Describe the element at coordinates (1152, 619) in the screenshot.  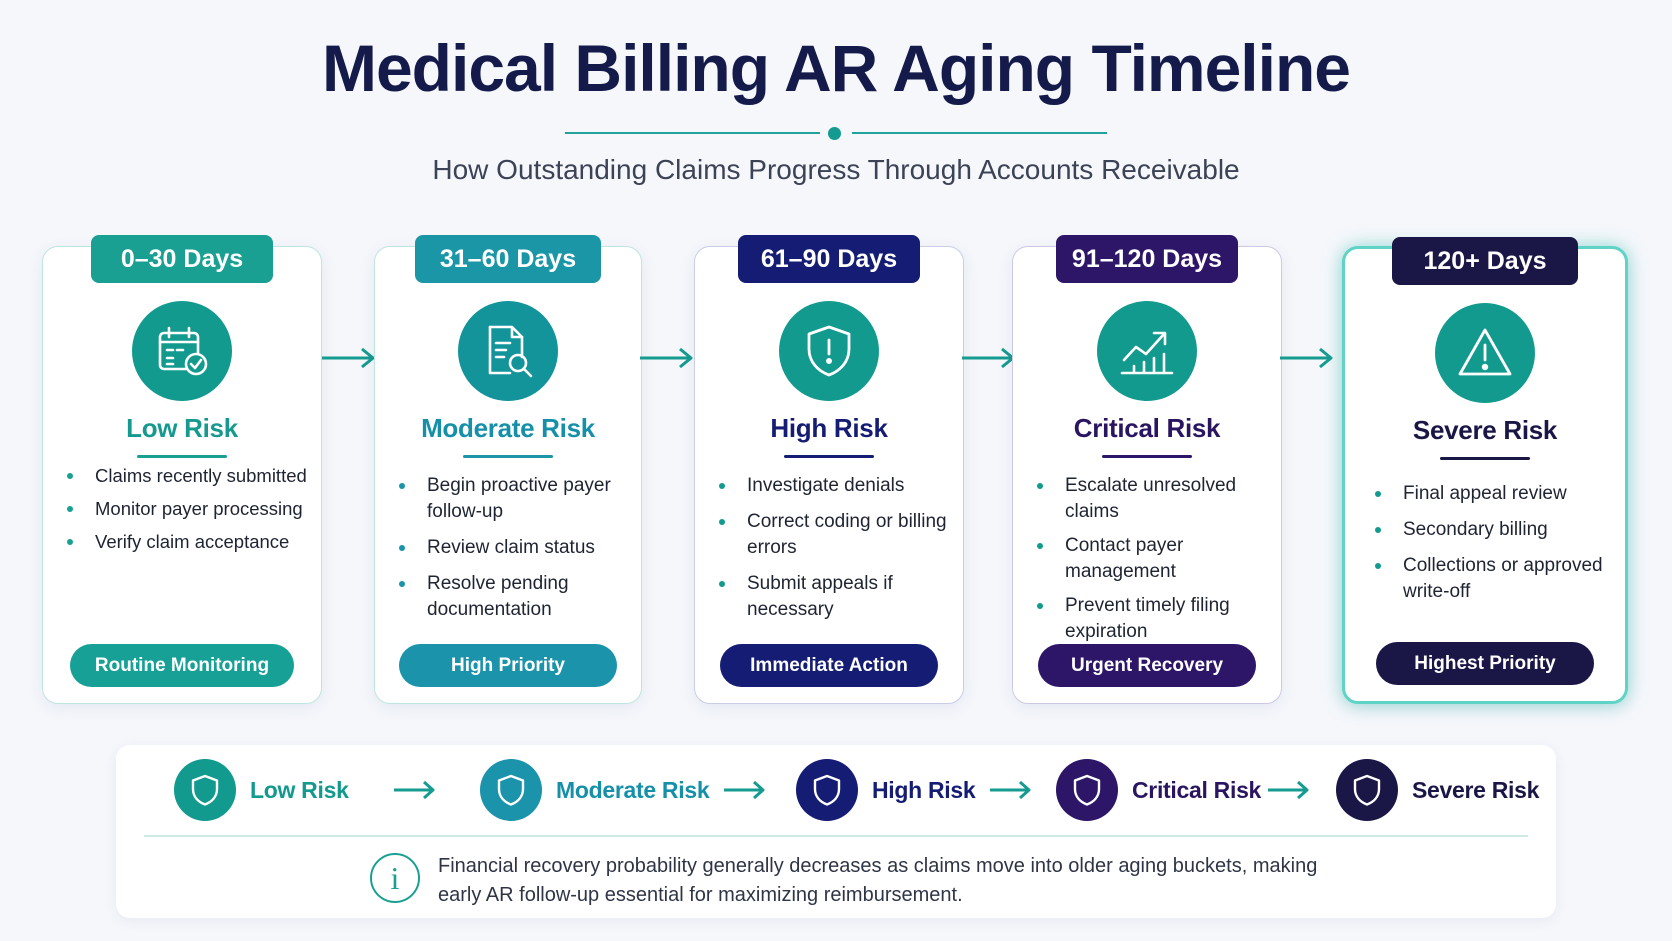
I see `bullet-item: Prevent timely filing expiration` at that location.